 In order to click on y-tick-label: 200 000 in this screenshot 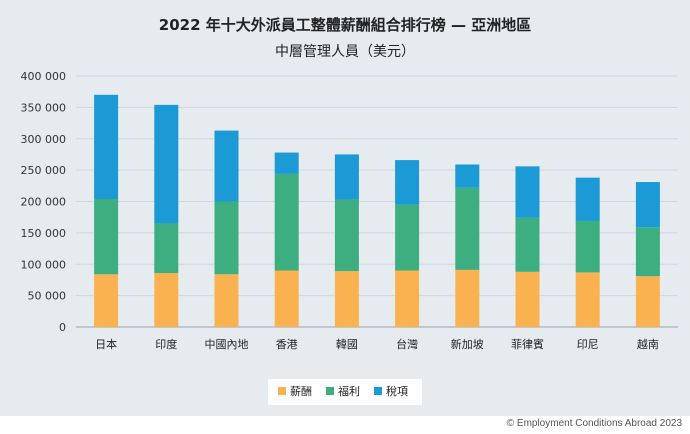, I will do `click(44, 202)`.